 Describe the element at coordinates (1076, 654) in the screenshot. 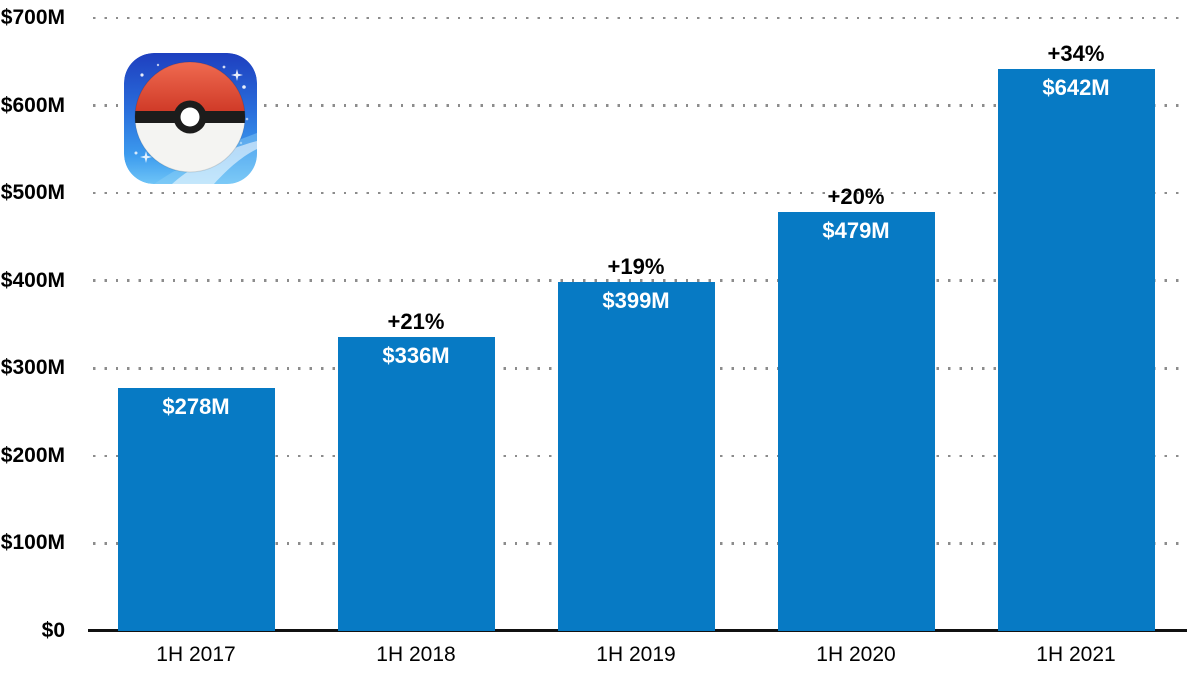

I see `x-axis-tick-label-1h-2021: 1H 2021` at that location.